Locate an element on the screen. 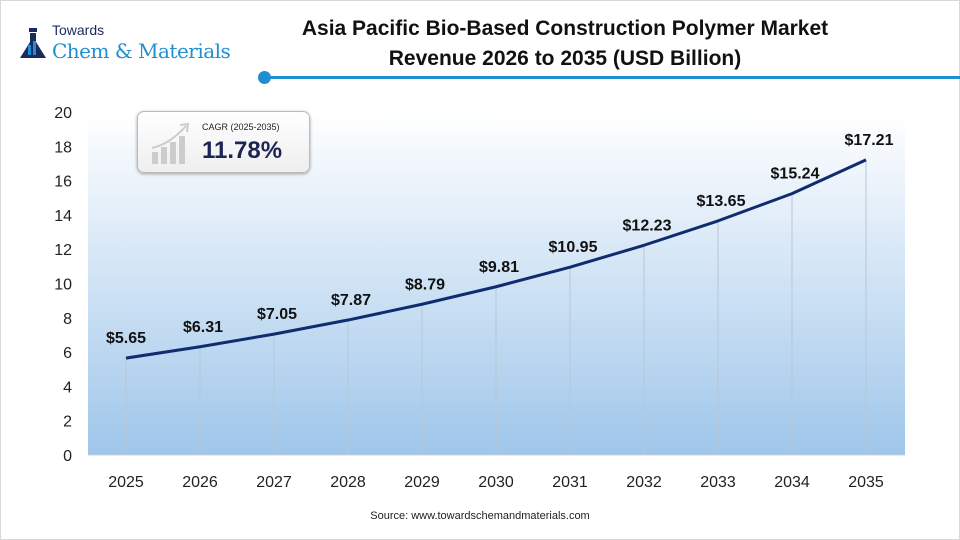 The image size is (960, 540). data-label: $10.95 is located at coordinates (573, 247).